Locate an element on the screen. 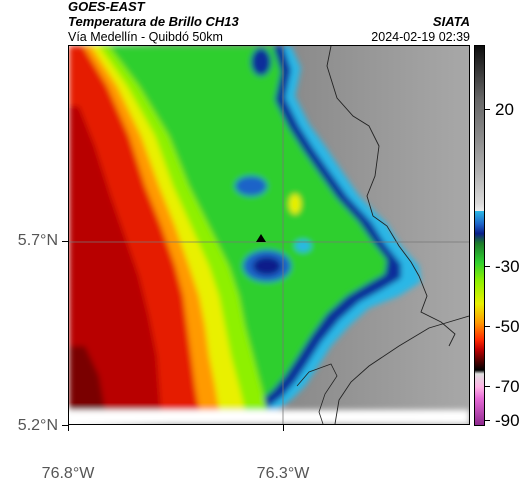 The height and width of the screenshot is (491, 526). cold-core-east is located at coordinates (303, 246).